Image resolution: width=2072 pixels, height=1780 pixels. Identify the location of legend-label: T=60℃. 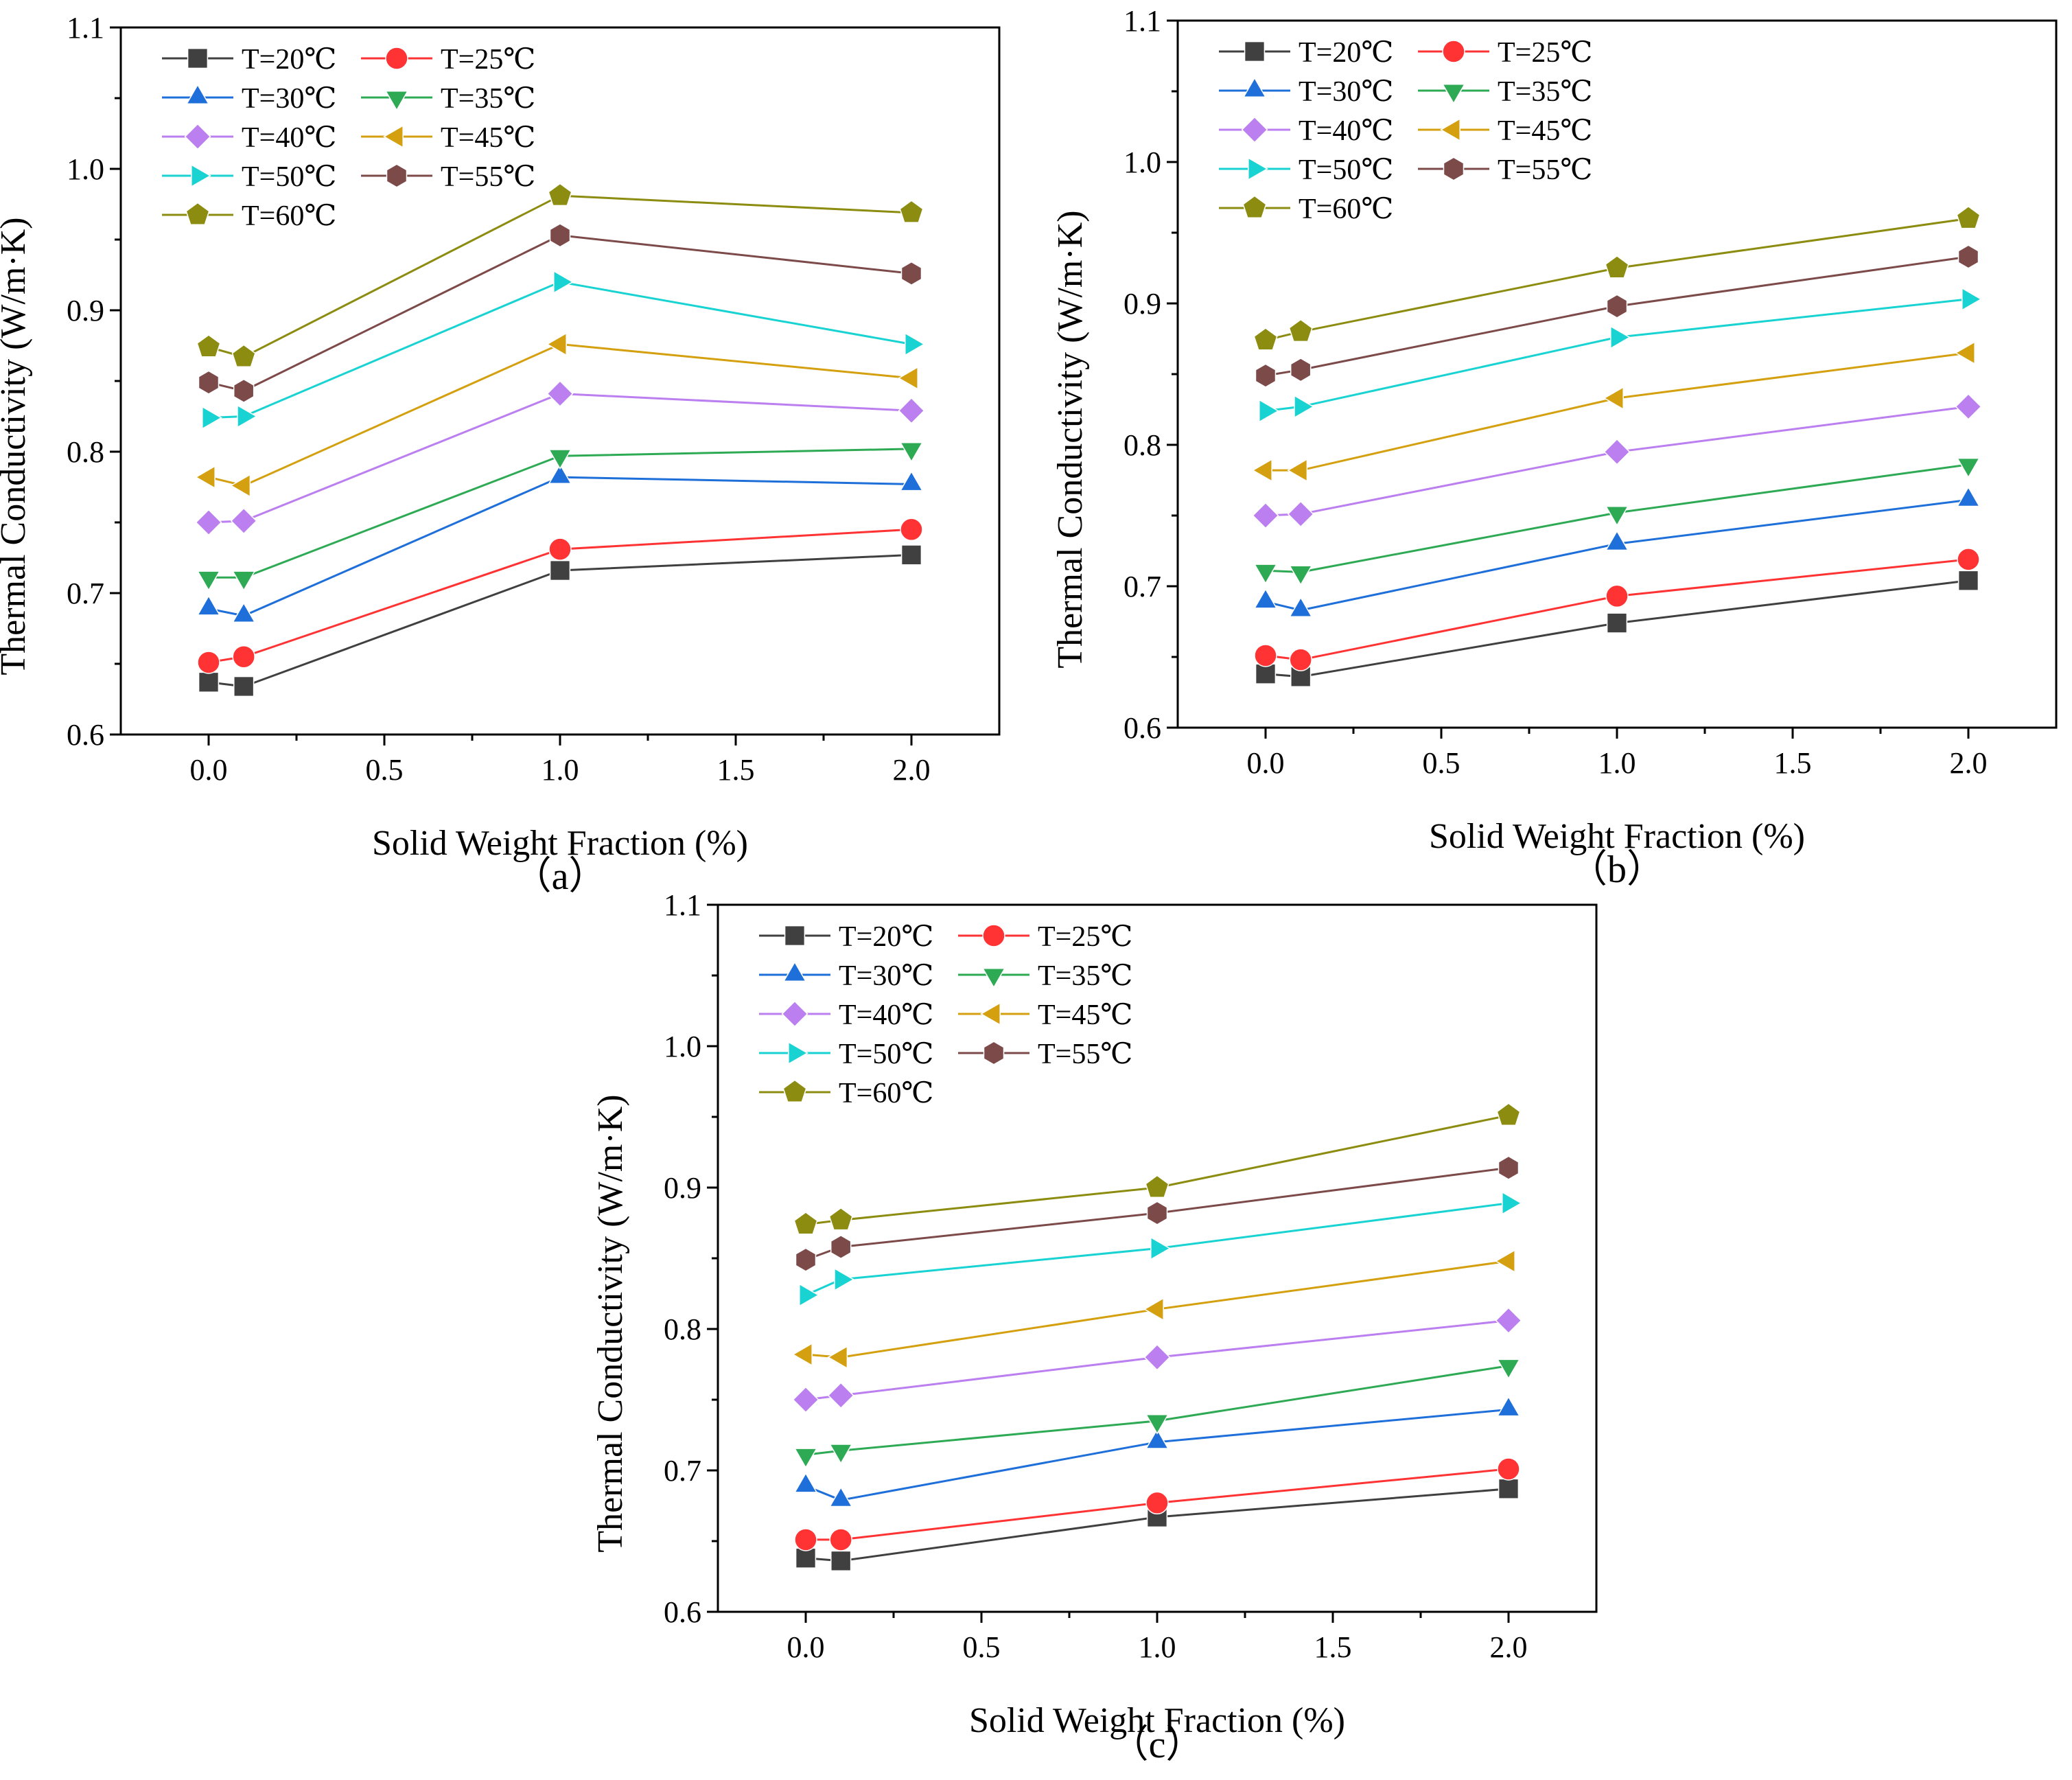
(886, 1093).